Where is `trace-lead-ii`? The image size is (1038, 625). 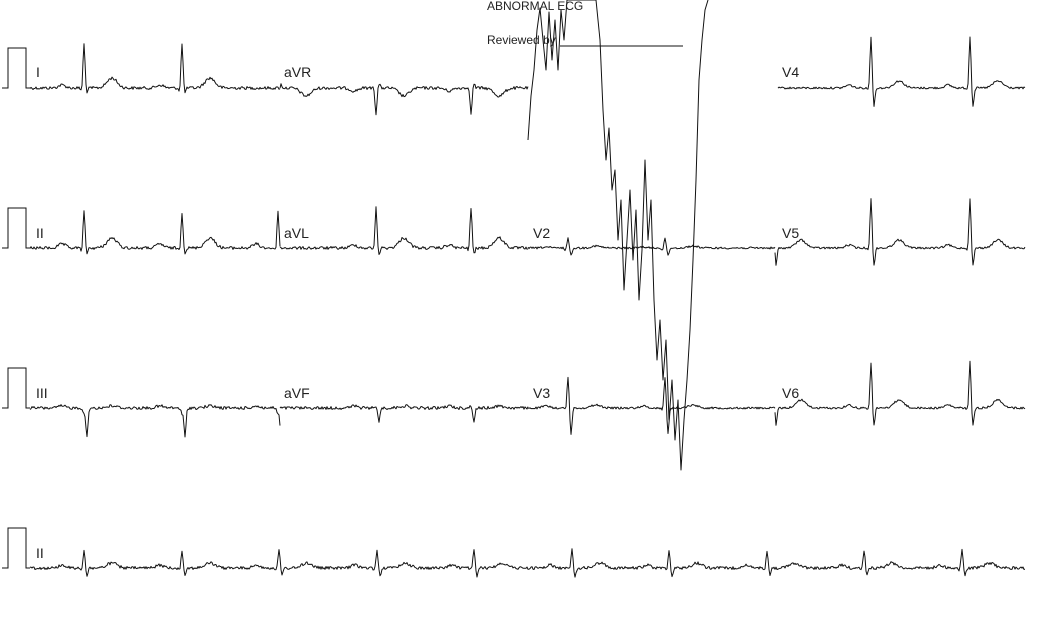 trace-lead-ii is located at coordinates (155, 232).